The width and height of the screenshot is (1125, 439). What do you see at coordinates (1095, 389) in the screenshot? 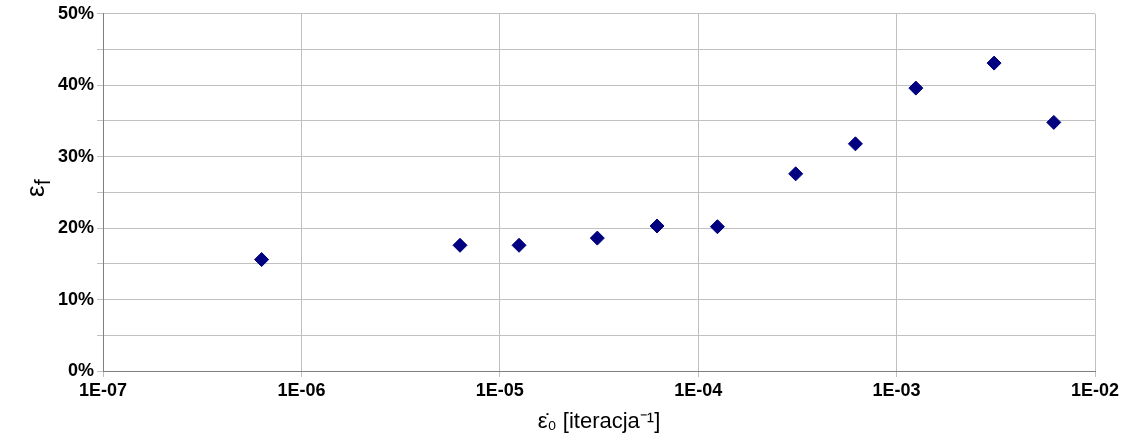
I see `x-tick-label: 1E-02` at bounding box center [1095, 389].